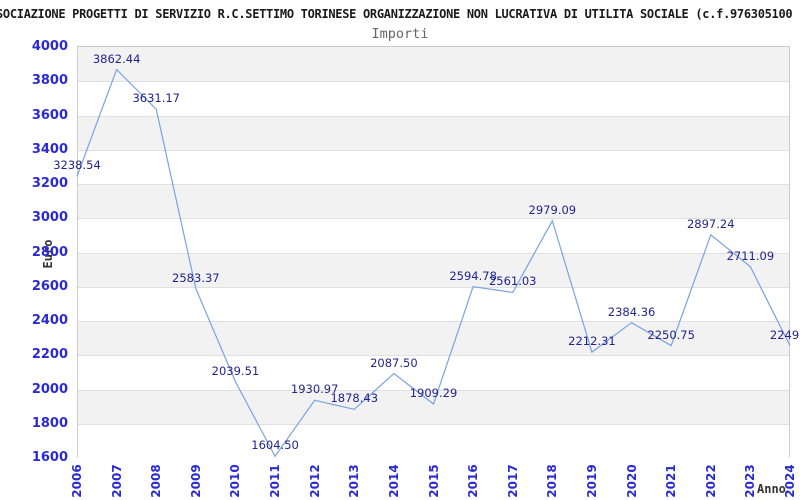 This screenshot has width=800, height=500. Describe the element at coordinates (196, 277) in the screenshot. I see `data-point-label: 2583.37` at that location.